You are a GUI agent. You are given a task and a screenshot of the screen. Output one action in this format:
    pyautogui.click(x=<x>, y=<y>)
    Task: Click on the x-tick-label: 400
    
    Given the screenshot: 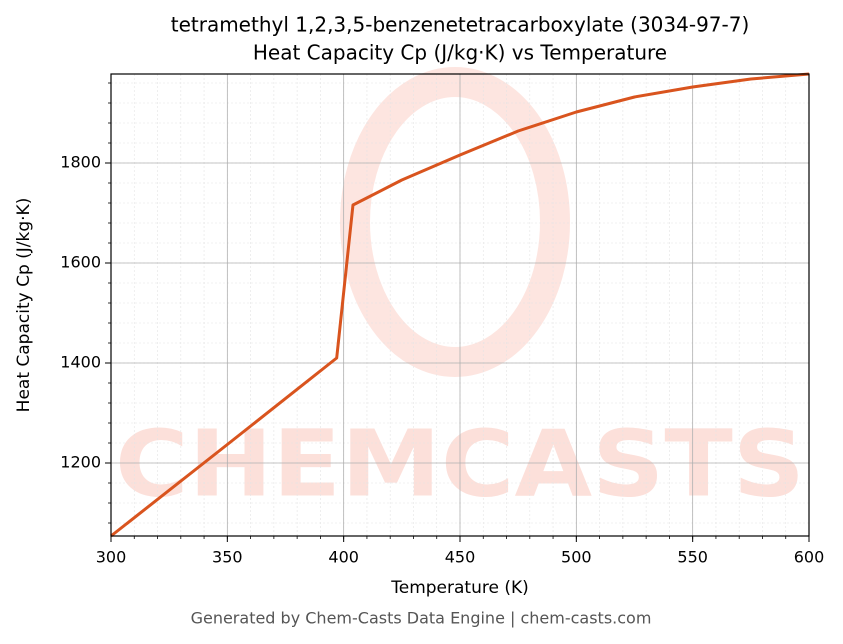 What is the action you would take?
    pyautogui.click(x=343, y=557)
    